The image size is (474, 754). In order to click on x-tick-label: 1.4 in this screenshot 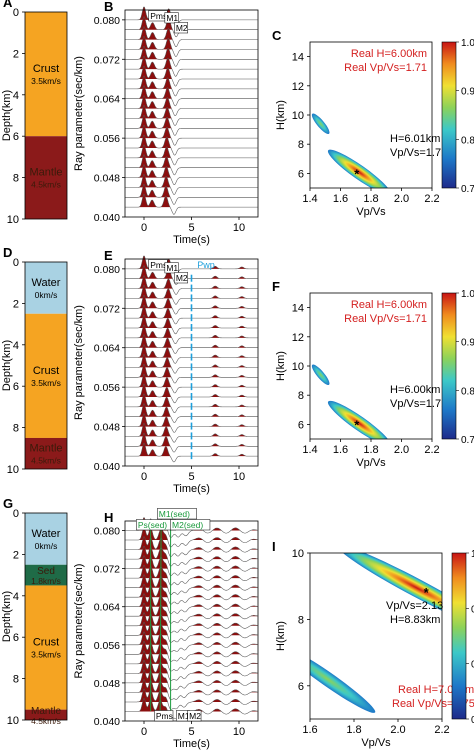, I will do `click(309, 450)`.